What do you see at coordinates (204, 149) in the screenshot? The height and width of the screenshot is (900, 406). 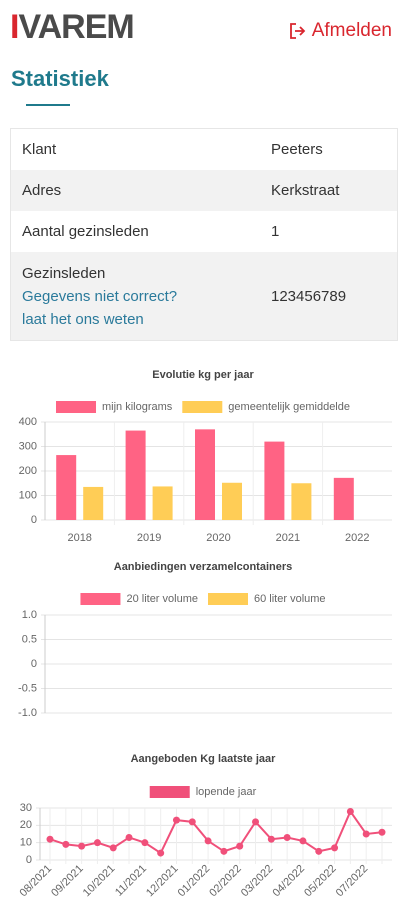 I see `table-row: Klant Peeters` at bounding box center [204, 149].